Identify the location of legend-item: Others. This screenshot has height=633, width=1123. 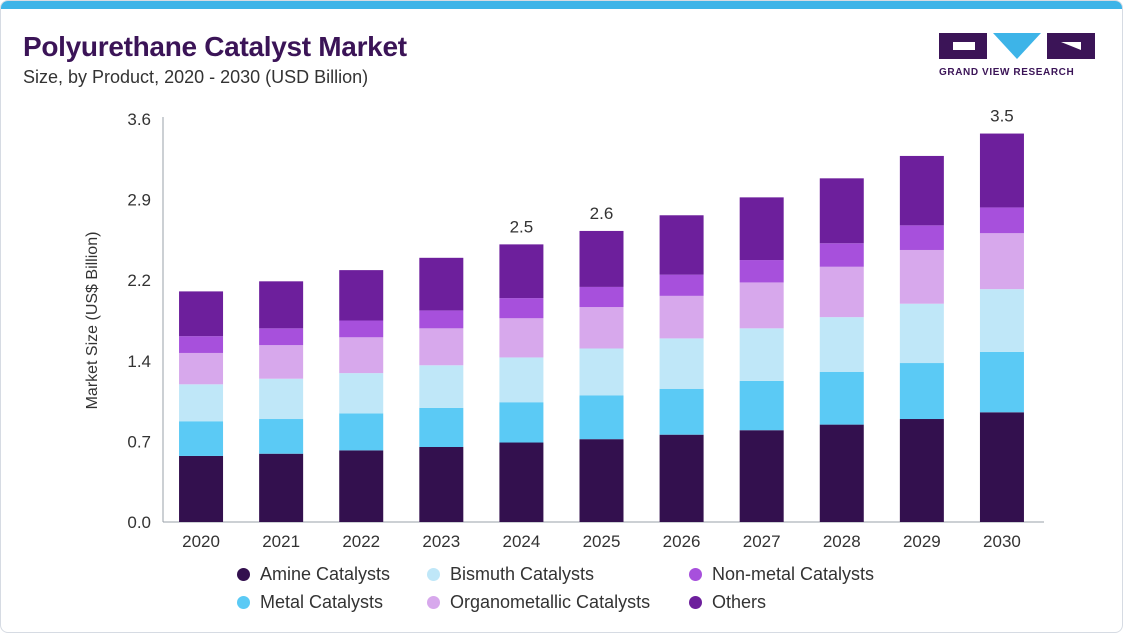
(727, 602).